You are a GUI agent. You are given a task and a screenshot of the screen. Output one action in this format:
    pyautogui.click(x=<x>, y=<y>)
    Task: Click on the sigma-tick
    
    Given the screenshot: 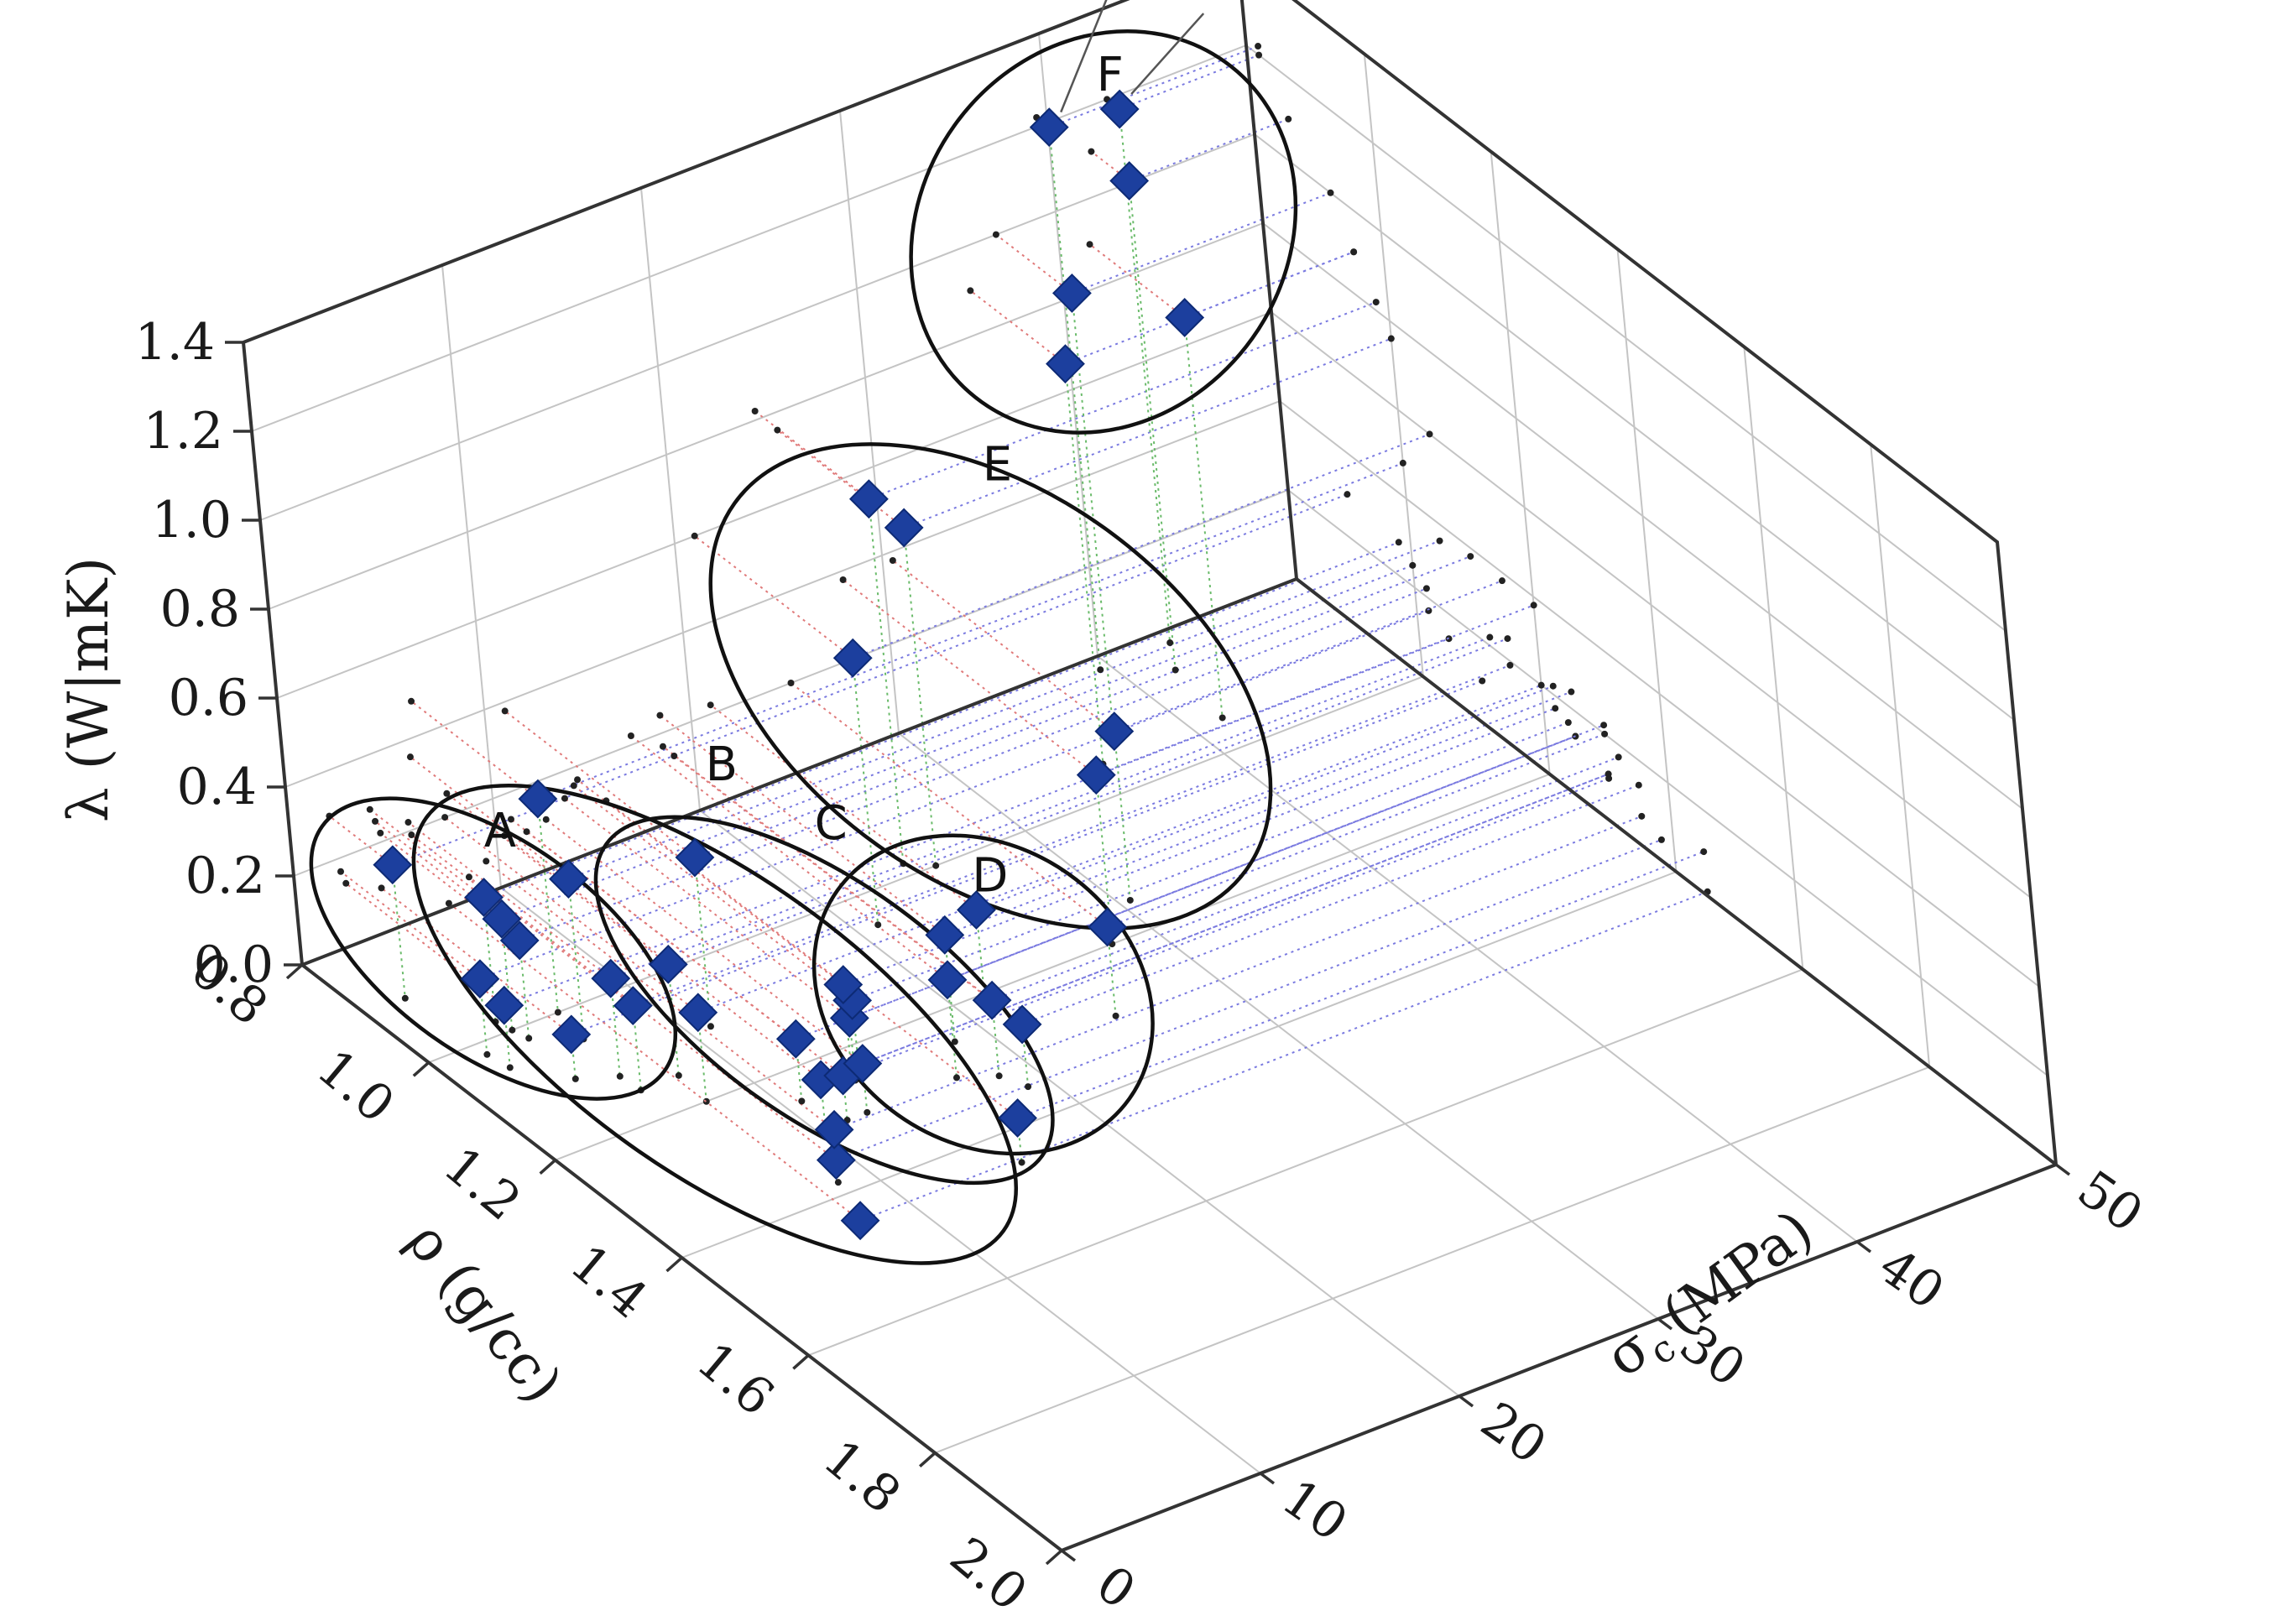 What is the action you would take?
    pyautogui.click(x=2062, y=1169)
    